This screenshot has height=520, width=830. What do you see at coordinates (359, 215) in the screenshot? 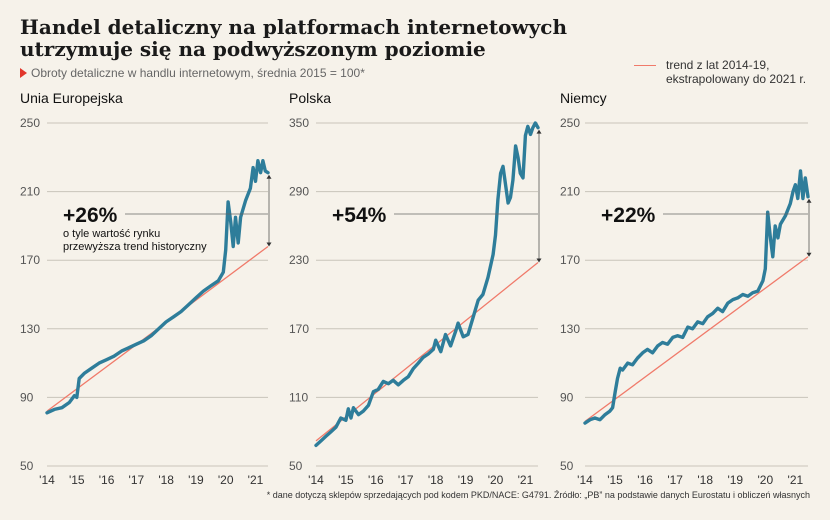
I see `annotation-value: +54%` at bounding box center [359, 215].